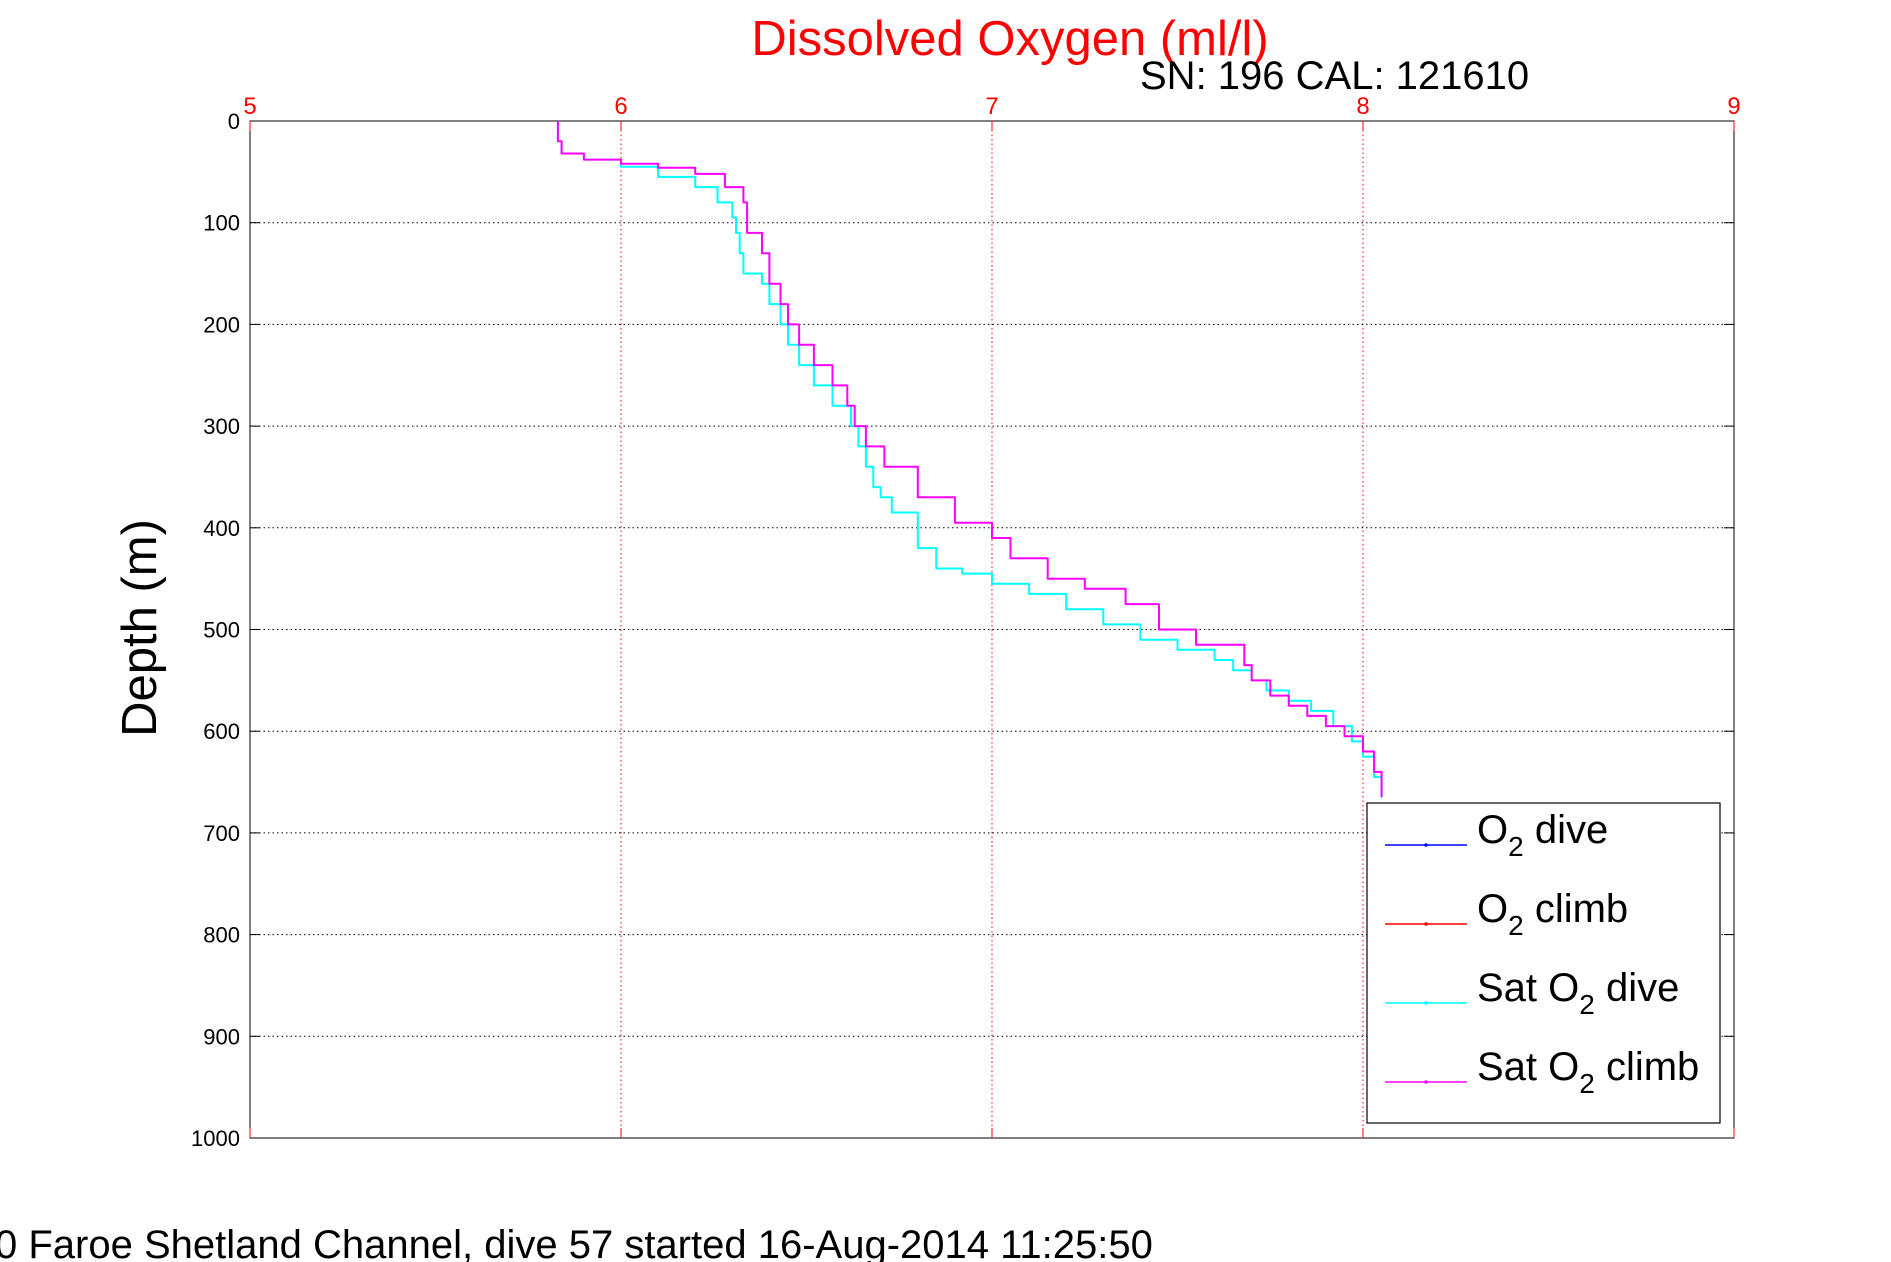 The height and width of the screenshot is (1262, 1891). I want to click on y-tick-label: 600, so click(221, 731).